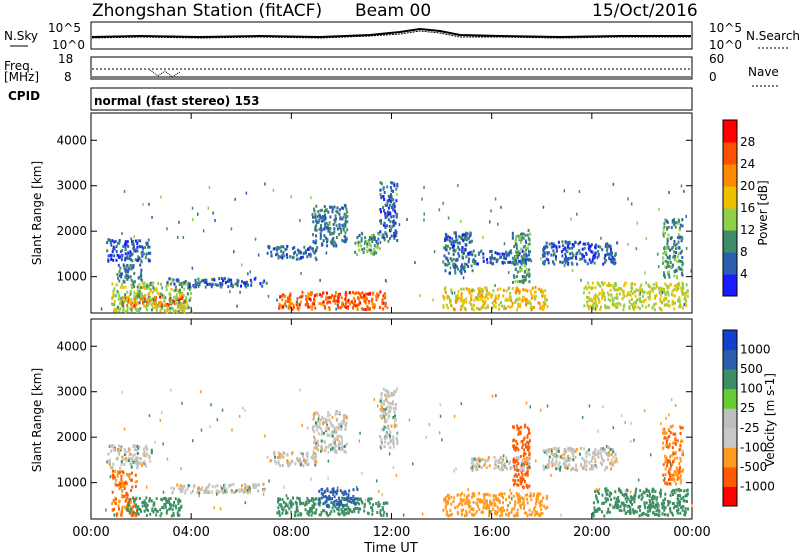  What do you see at coordinates (725, 45) in the screenshot?
I see `noise-right-tick-bottom: 10^0` at bounding box center [725, 45].